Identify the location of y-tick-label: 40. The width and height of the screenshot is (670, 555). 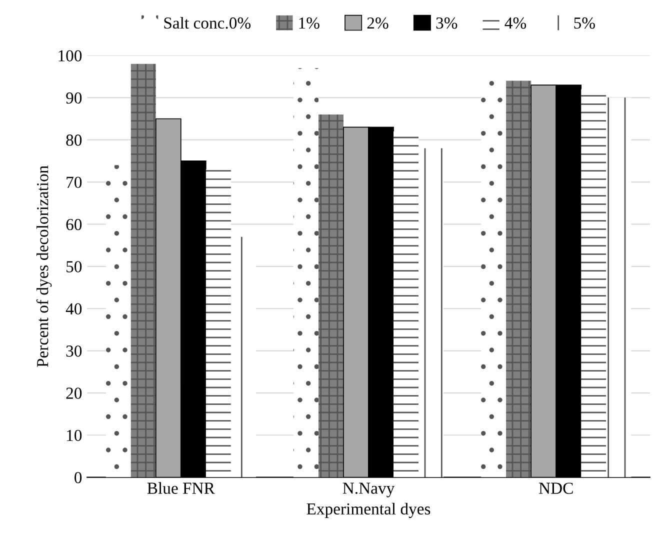
(74, 309).